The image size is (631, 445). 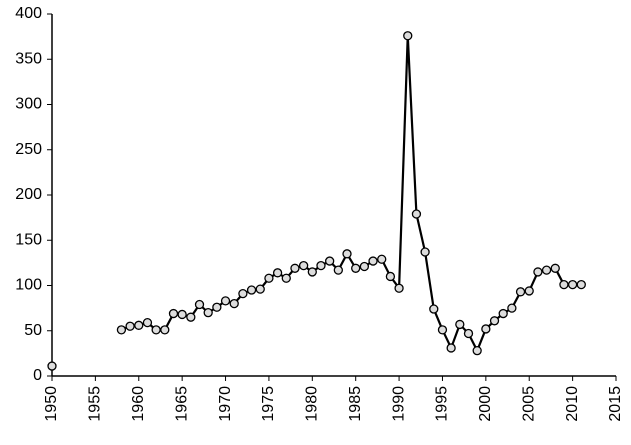 What do you see at coordinates (37, 375) in the screenshot?
I see `y-tick-label: 0` at bounding box center [37, 375].